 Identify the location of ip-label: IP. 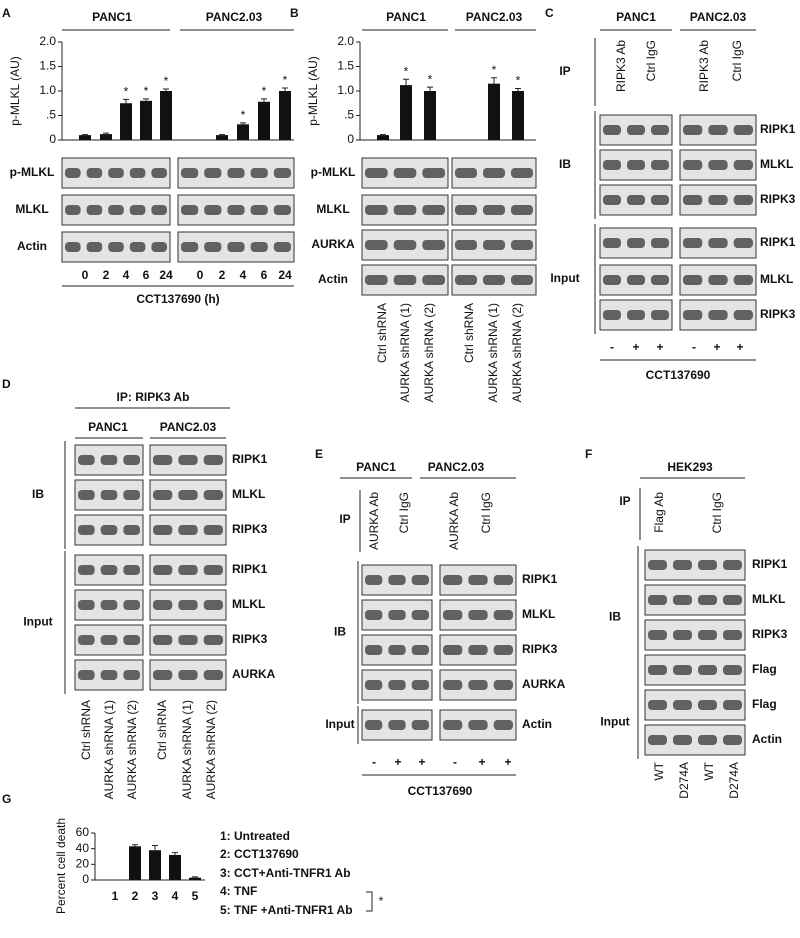
(564, 71).